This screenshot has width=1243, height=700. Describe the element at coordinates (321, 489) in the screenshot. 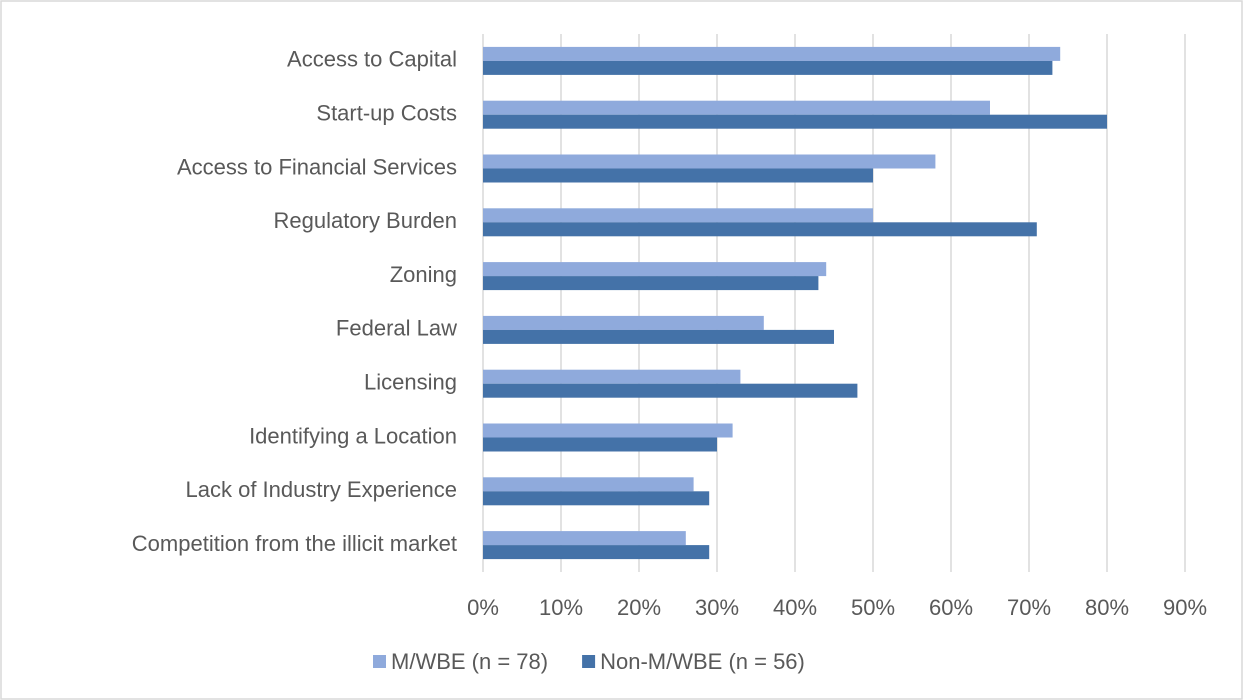

I see `y-tick-label: Lack of Industry Experience` at that location.